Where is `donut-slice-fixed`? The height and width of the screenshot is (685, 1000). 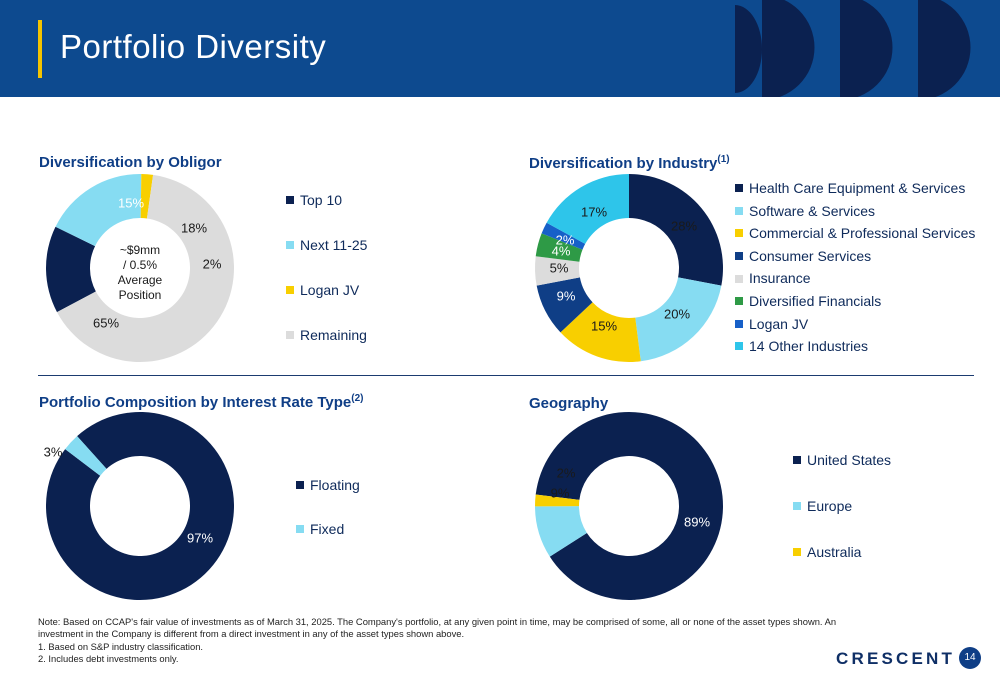
donut-slice-fixed is located at coordinates (86, 456).